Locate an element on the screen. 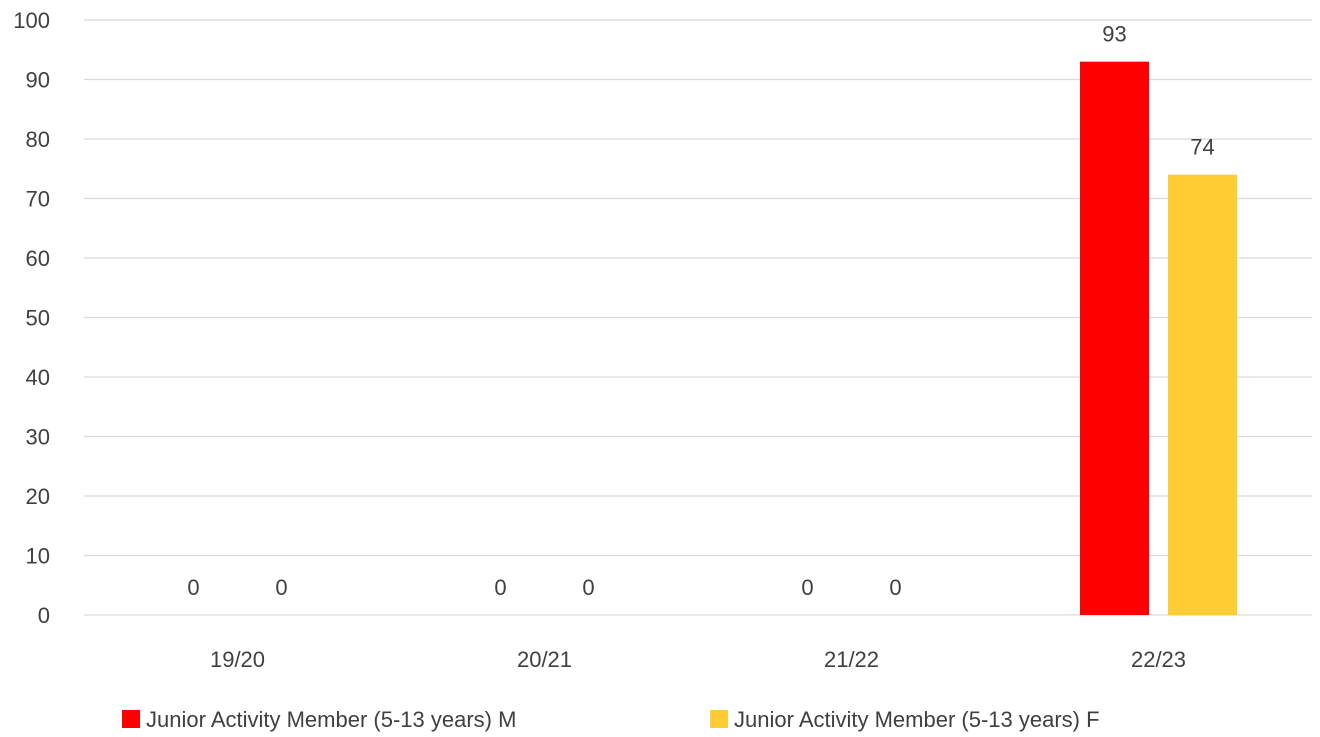  x-tick-label: 20/21 is located at coordinates (544, 659).